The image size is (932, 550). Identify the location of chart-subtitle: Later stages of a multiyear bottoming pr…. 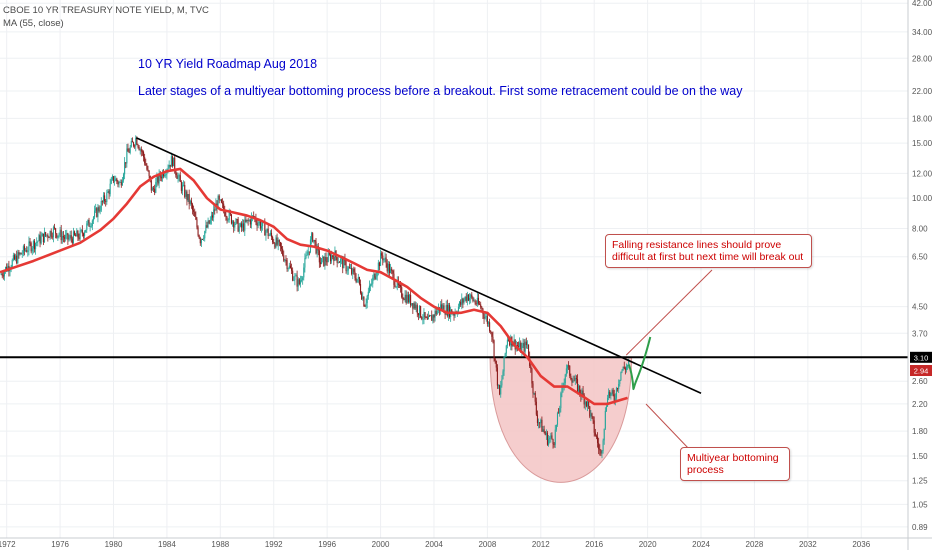
(440, 91).